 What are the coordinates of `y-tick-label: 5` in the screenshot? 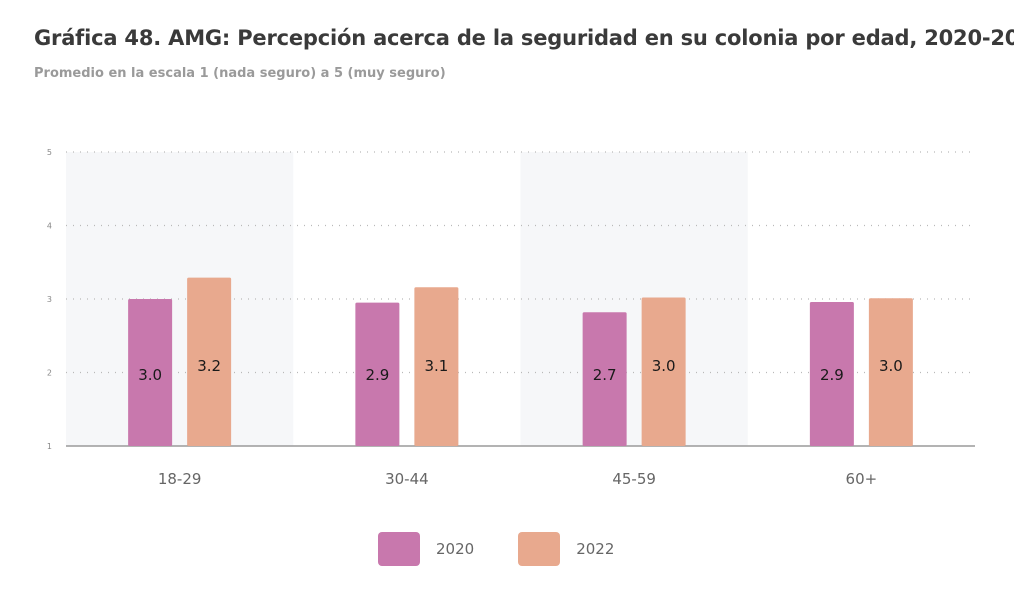 It's located at (49, 152).